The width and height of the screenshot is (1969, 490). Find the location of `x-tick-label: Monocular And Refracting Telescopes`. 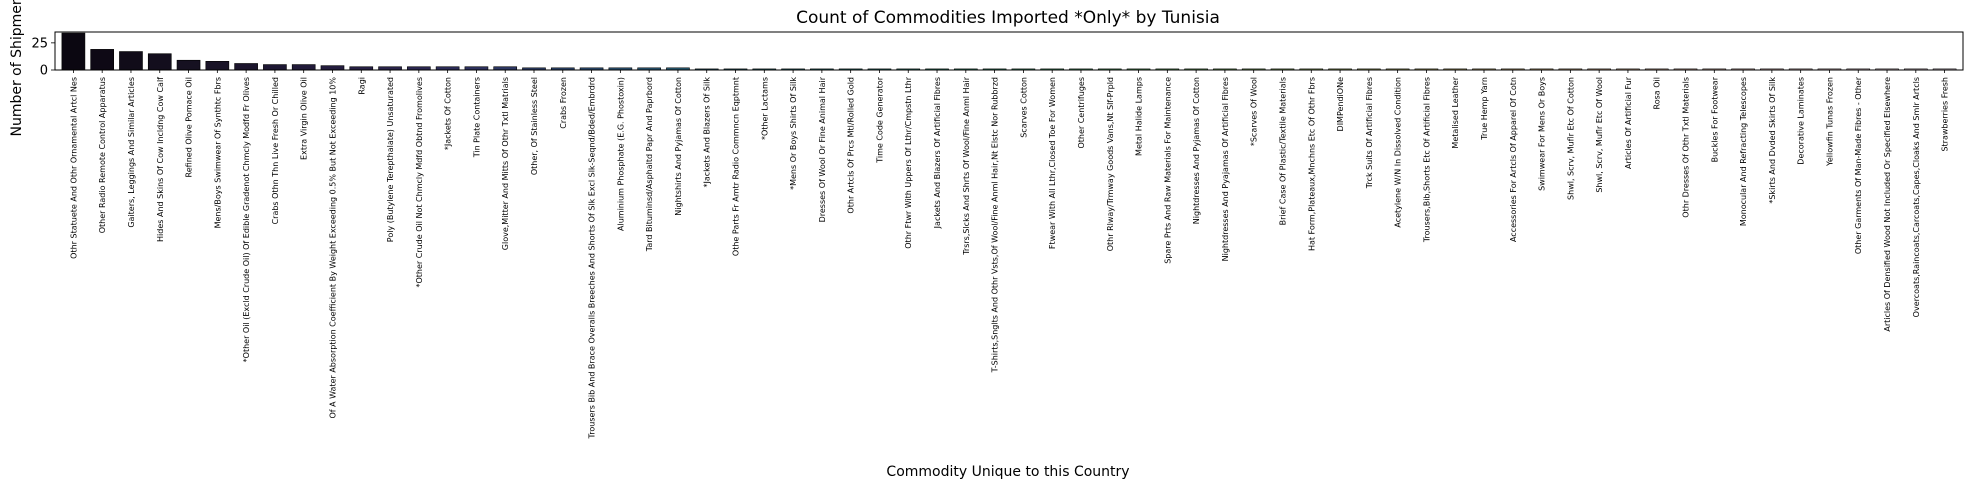

x-tick-label: Monocular And Refracting Telescopes is located at coordinates (1743, 151).